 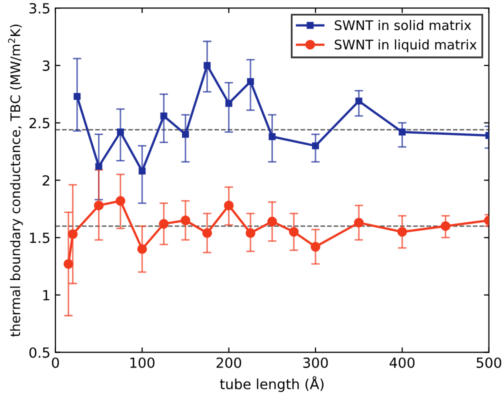 What do you see at coordinates (403, 25) in the screenshot?
I see `legend-label: SWNT in solid matrix` at bounding box center [403, 25].